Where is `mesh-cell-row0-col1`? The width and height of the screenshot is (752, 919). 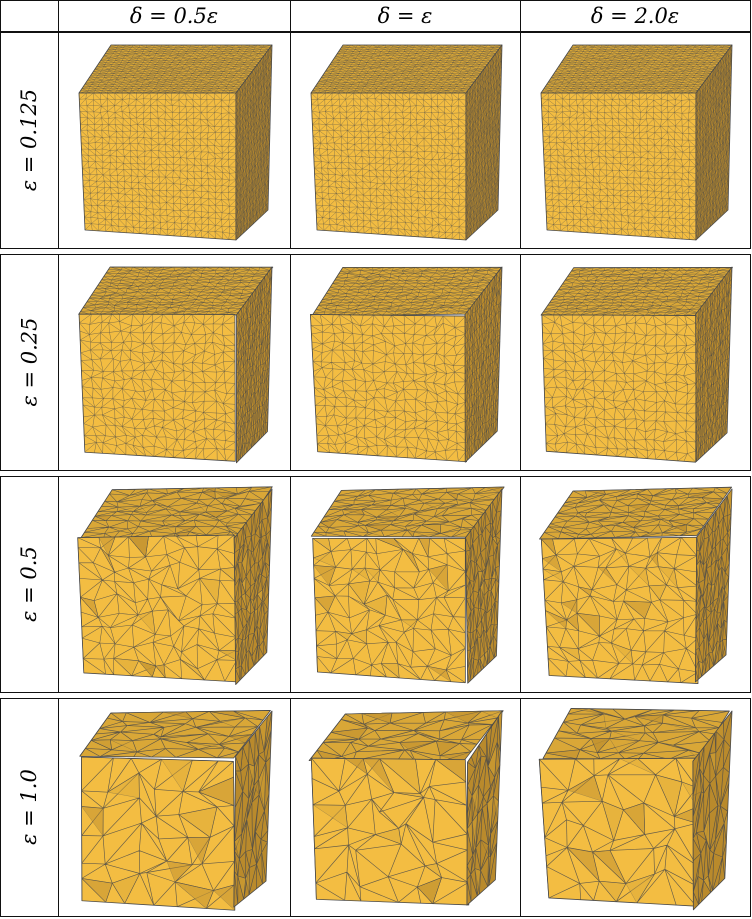 mesh-cell-row0-col1 is located at coordinates (405, 140).